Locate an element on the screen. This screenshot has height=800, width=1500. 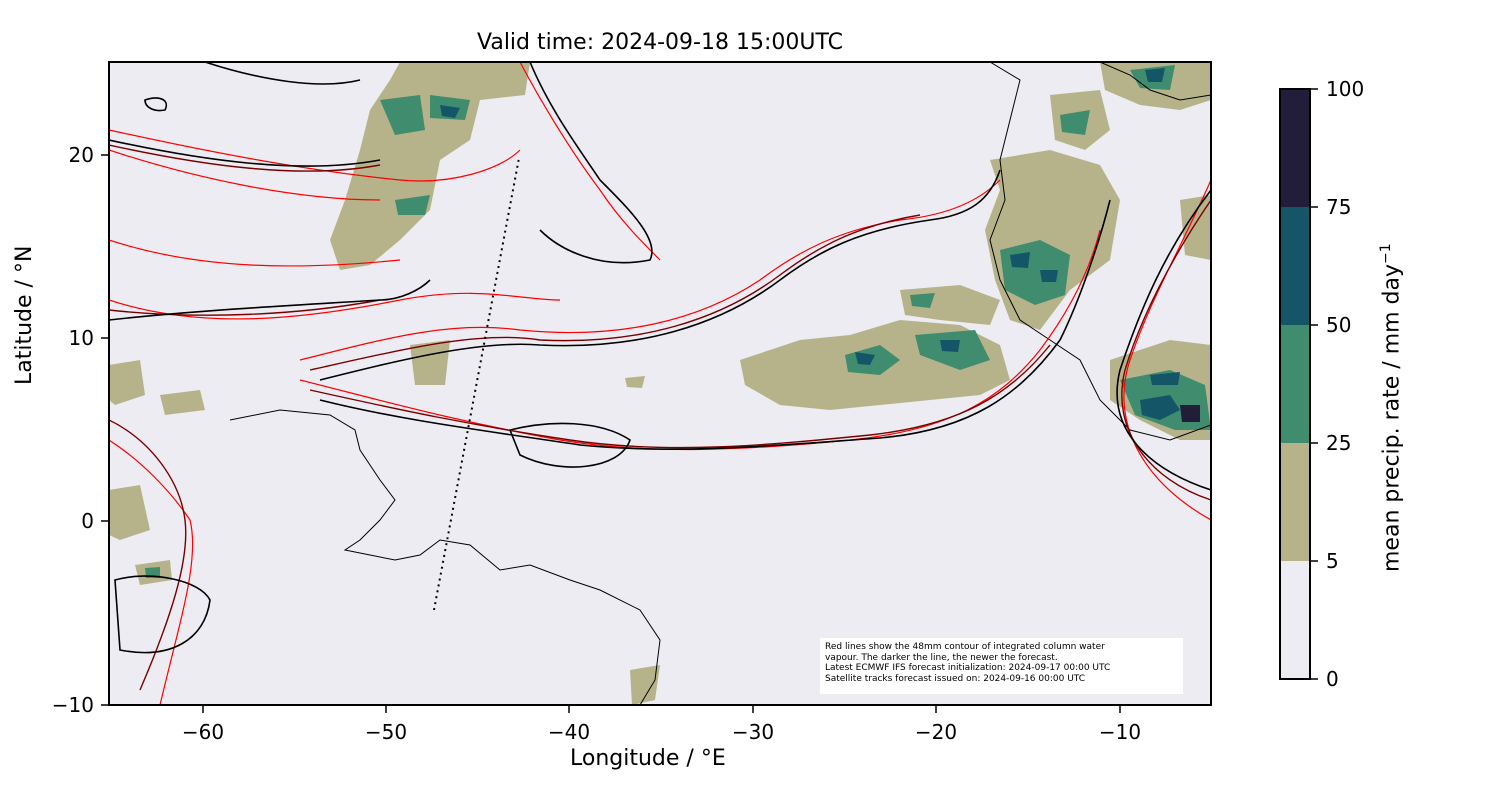
x-tick-label: −50 is located at coordinates (386, 732).